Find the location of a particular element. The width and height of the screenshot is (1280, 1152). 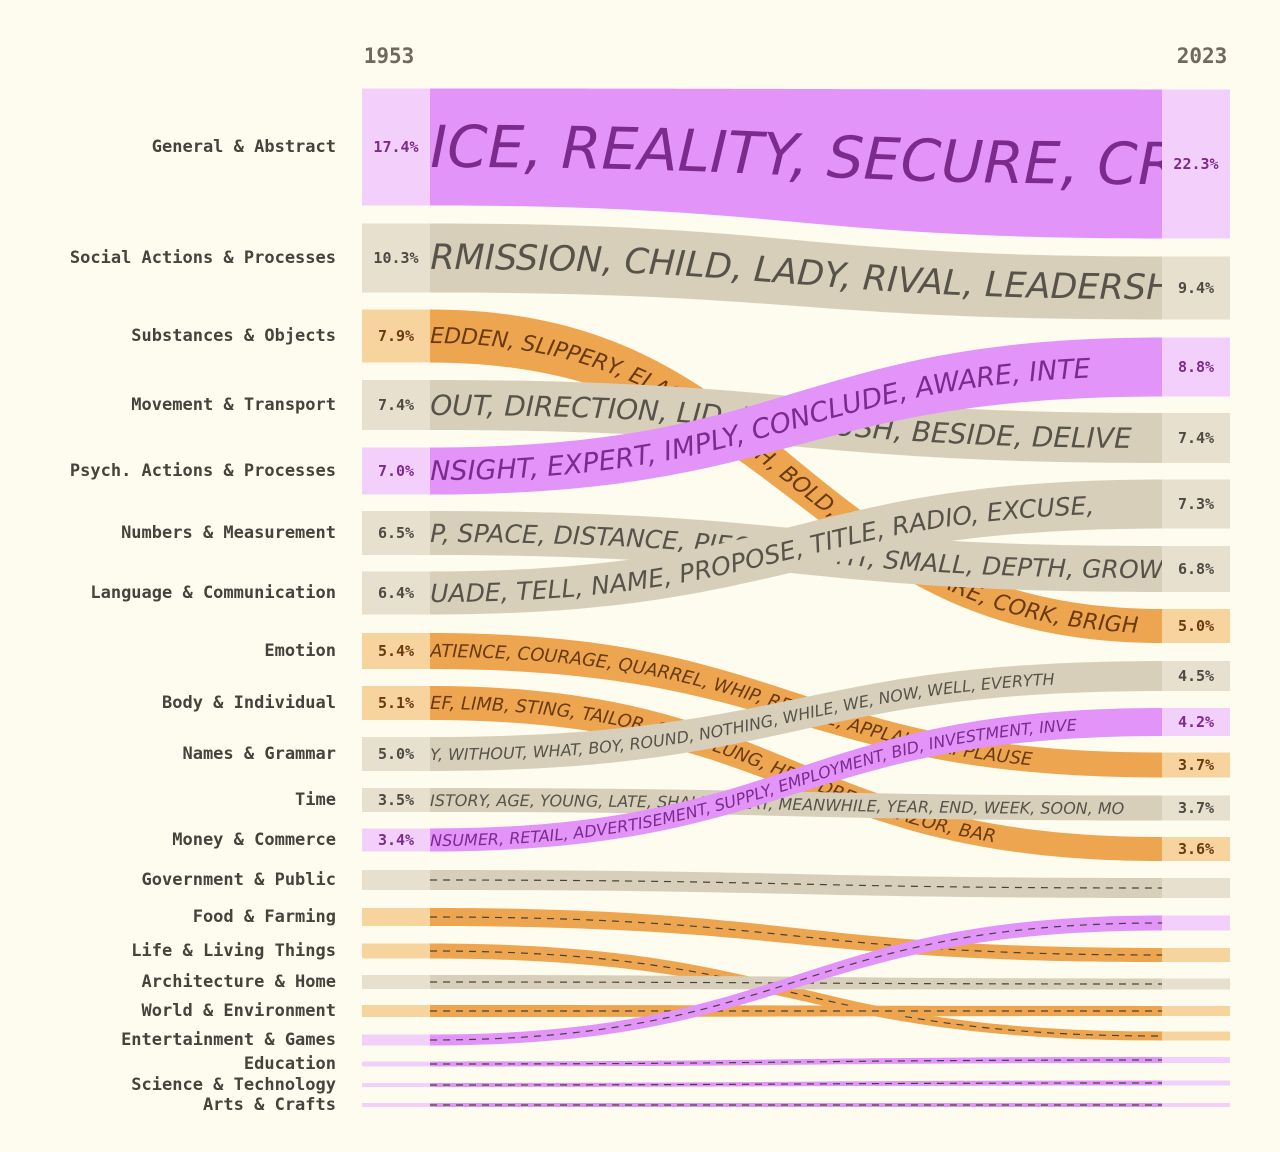

pct-1953-numbers-measurement: 6.5% is located at coordinates (396, 533).